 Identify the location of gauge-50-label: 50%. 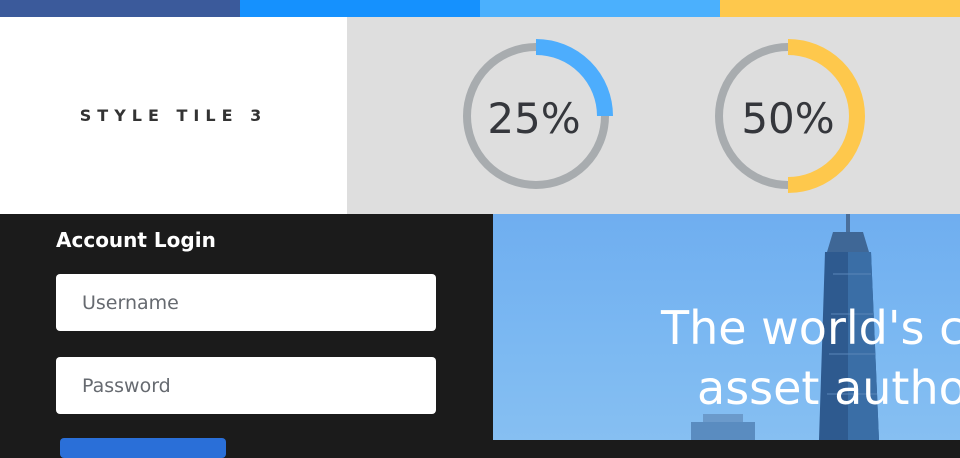
(787, 118).